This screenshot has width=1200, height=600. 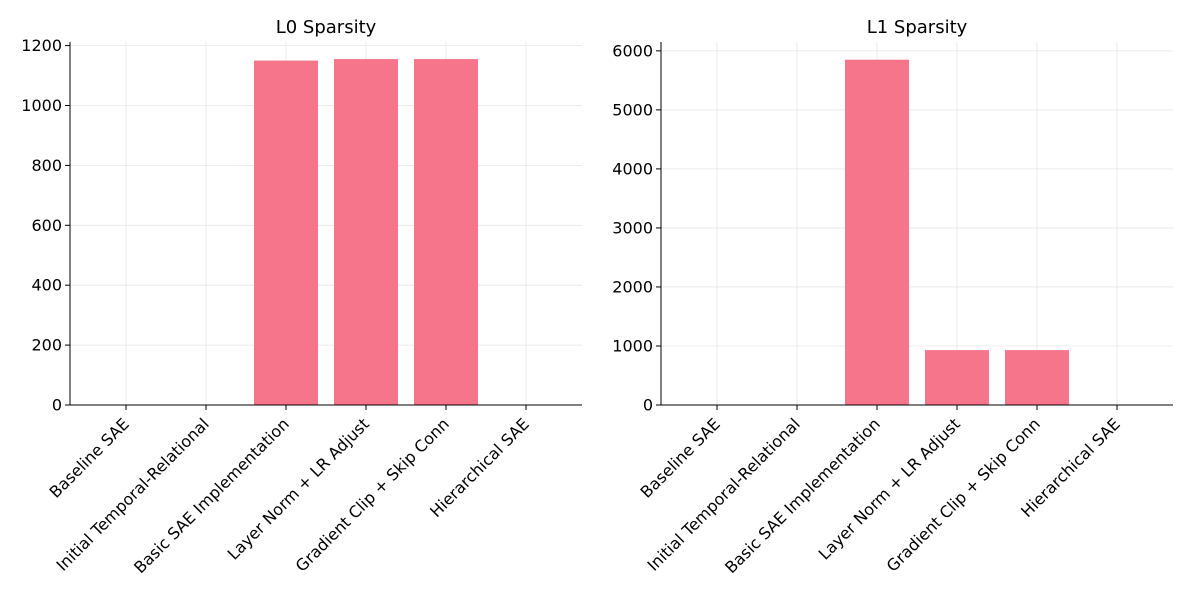 What do you see at coordinates (326, 27) in the screenshot?
I see `chart-title: L0 Sparsity` at bounding box center [326, 27].